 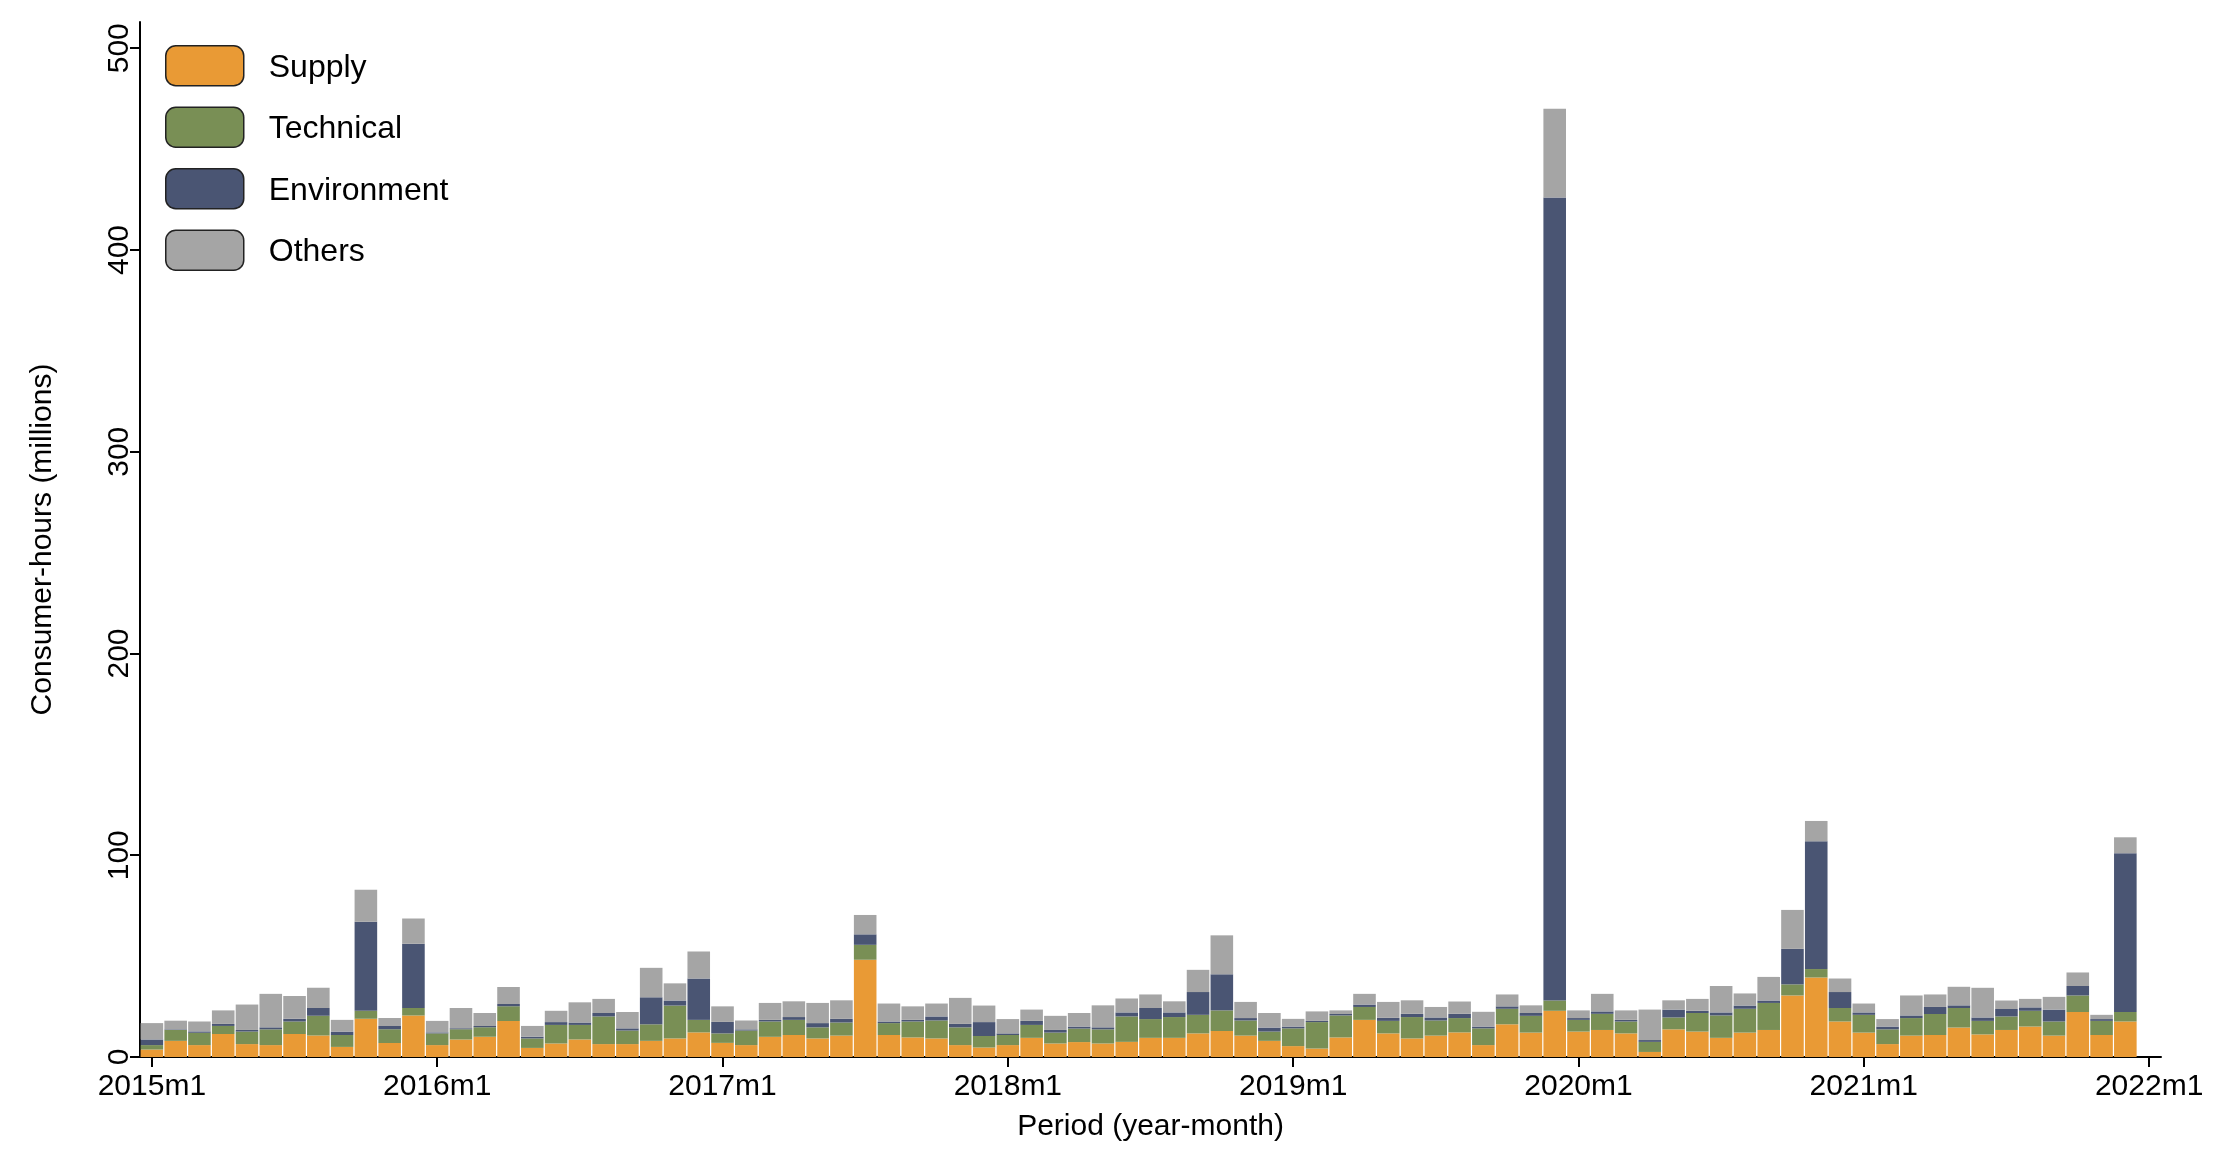 I want to click on y-axis-title: Consumer-hours (millions), so click(x=40, y=539).